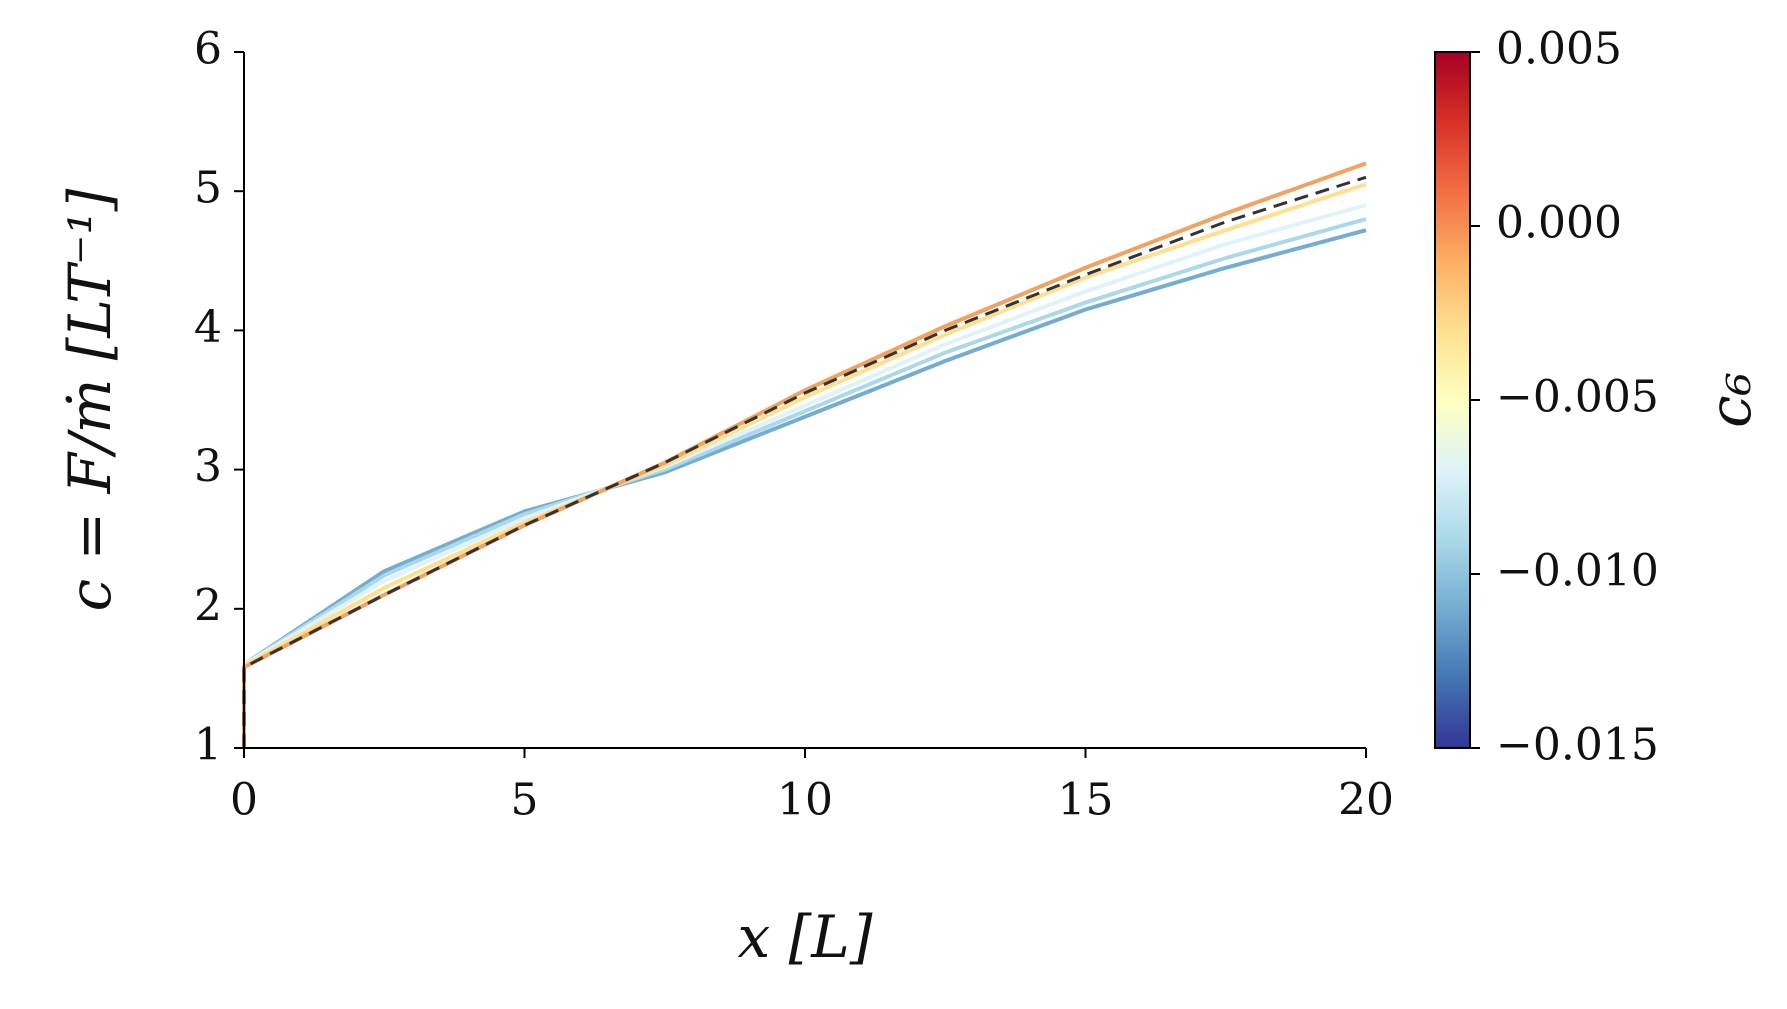  Describe the element at coordinates (1452, 400) in the screenshot. I see `colorbar` at that location.